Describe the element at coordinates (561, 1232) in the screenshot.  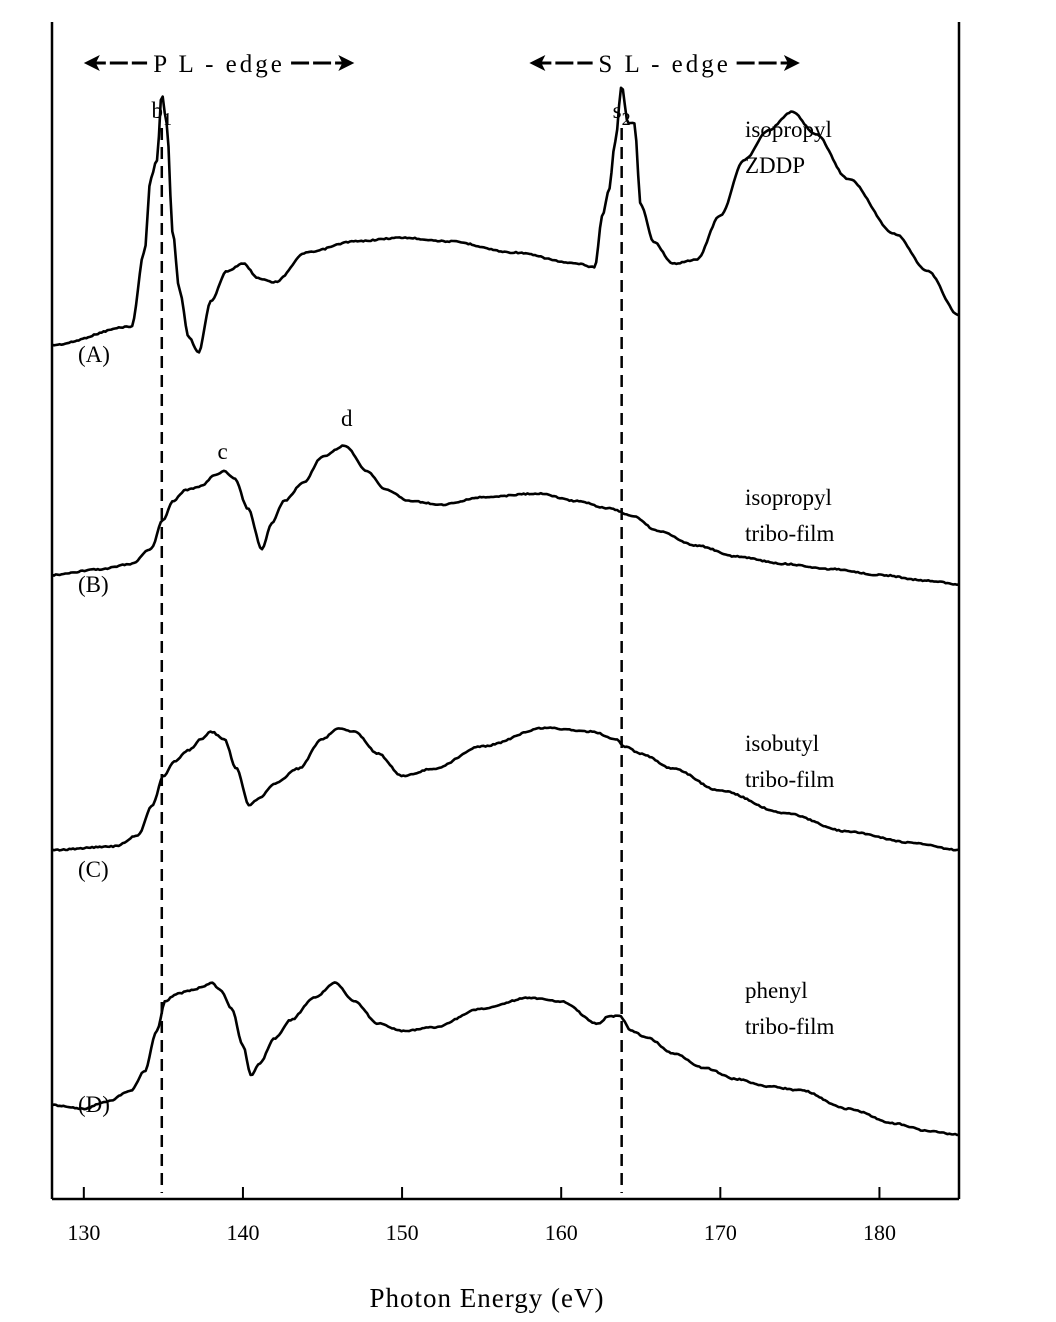
I see `x-tick-label-160: 160` at that location.